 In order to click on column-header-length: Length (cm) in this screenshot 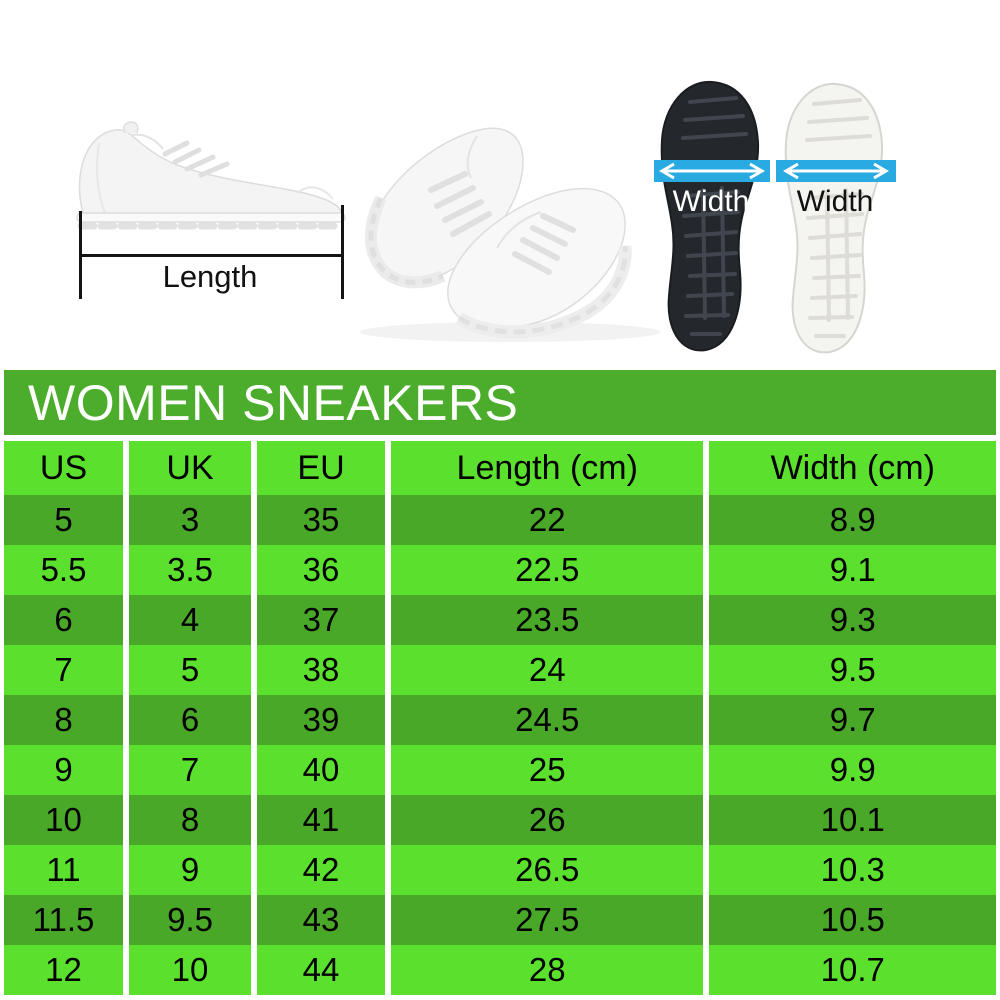, I will do `click(547, 468)`.